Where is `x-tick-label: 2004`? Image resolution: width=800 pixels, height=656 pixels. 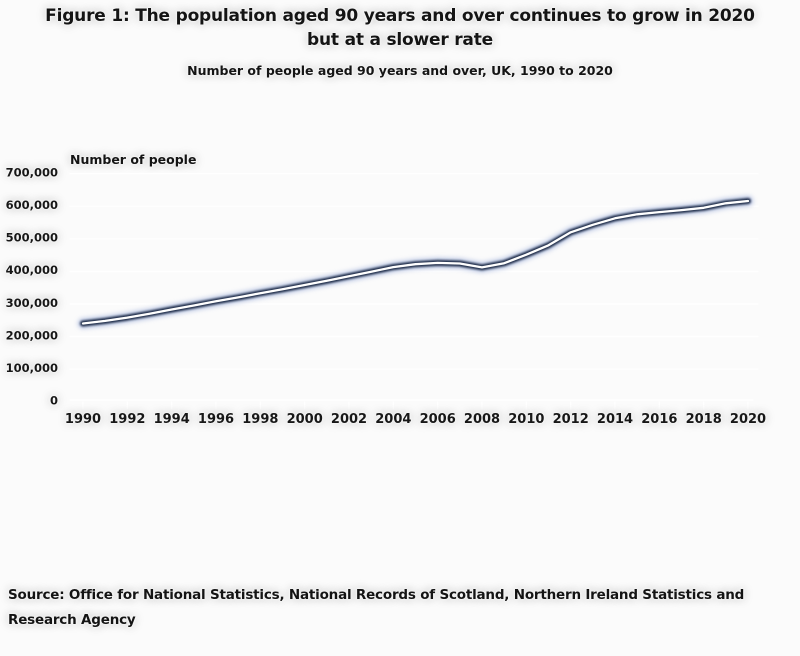 x-tick-label: 2004 is located at coordinates (393, 419).